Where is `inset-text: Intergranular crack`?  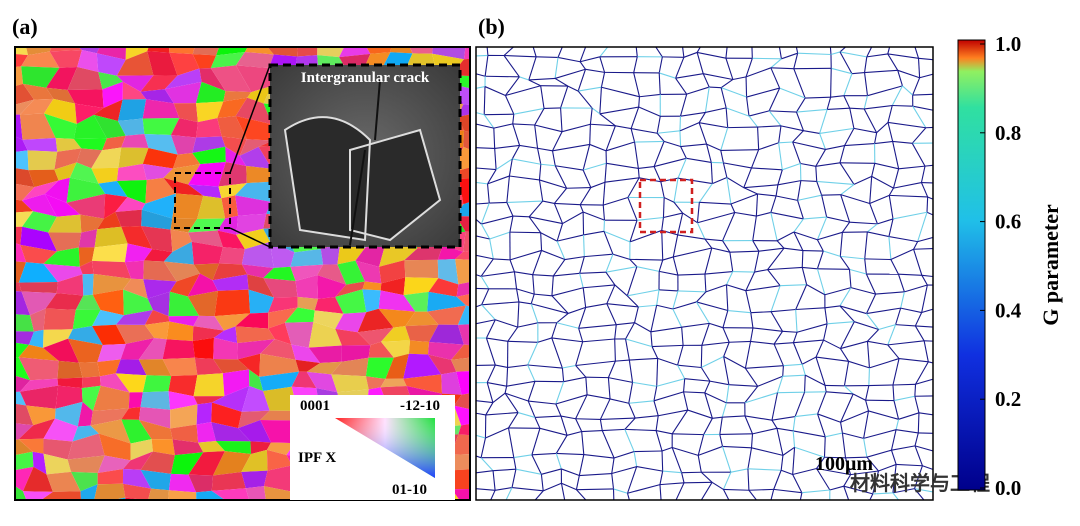
inset-text: Intergranular crack is located at coordinates (365, 78).